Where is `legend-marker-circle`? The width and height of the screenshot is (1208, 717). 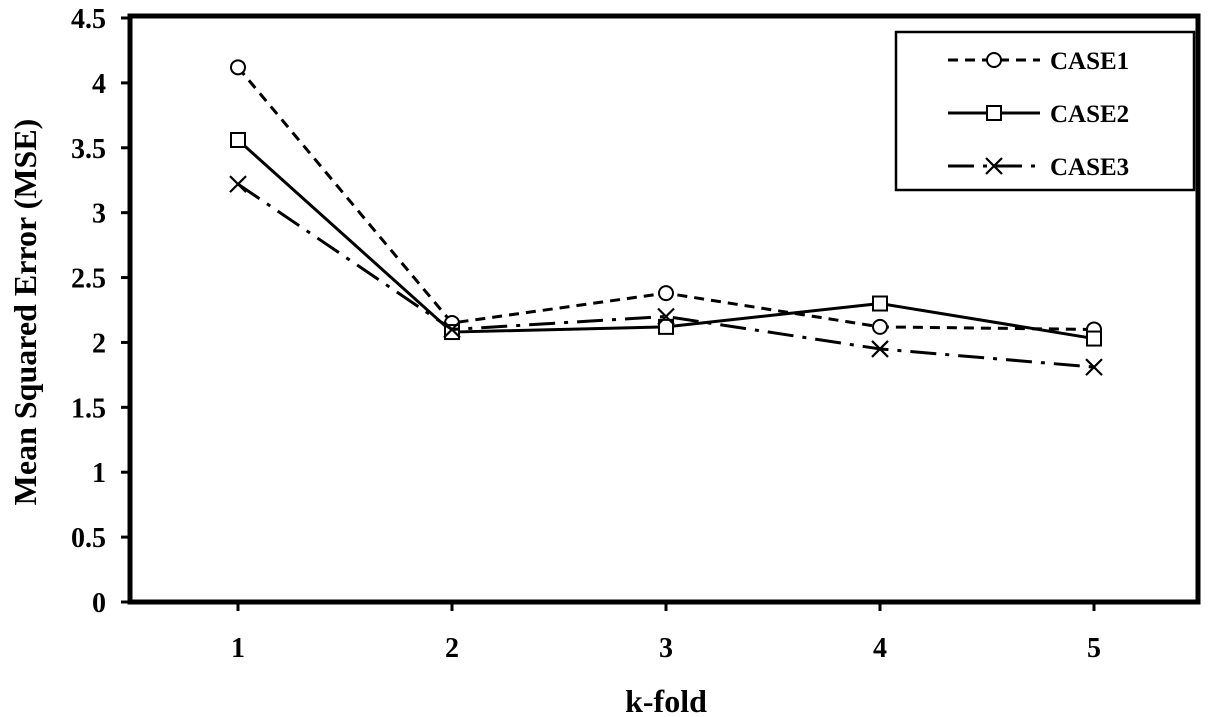
legend-marker-circle is located at coordinates (994, 60).